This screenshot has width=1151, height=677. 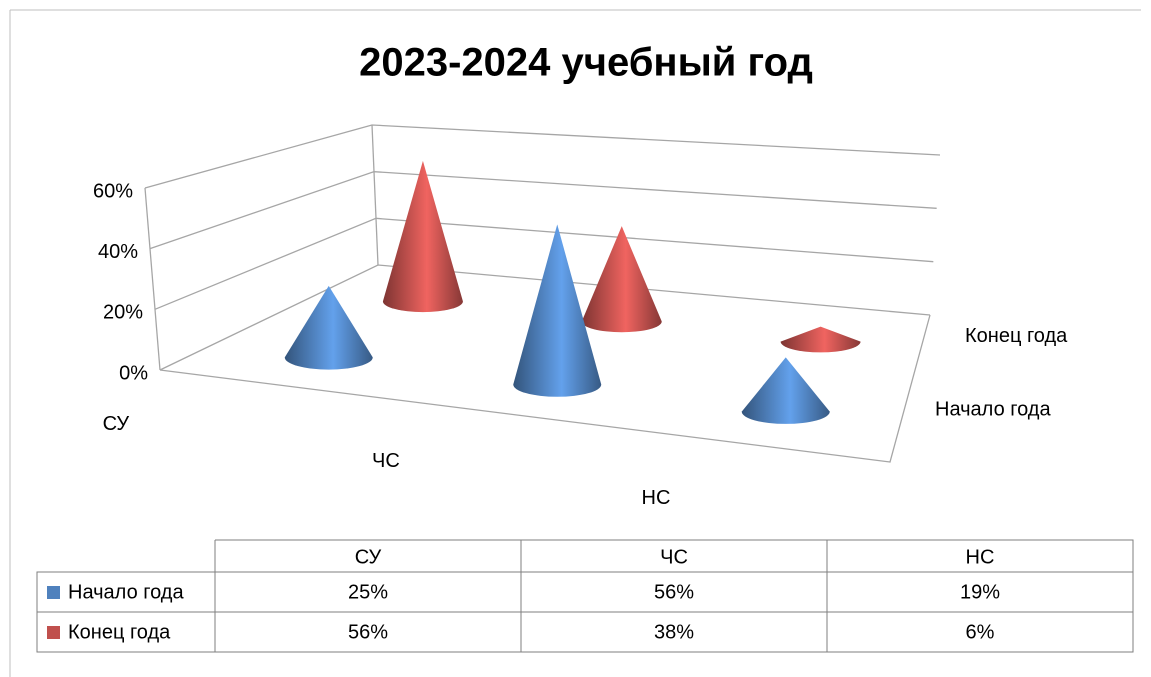 What do you see at coordinates (993, 410) in the screenshot?
I see `depth-label: Начало года` at bounding box center [993, 410].